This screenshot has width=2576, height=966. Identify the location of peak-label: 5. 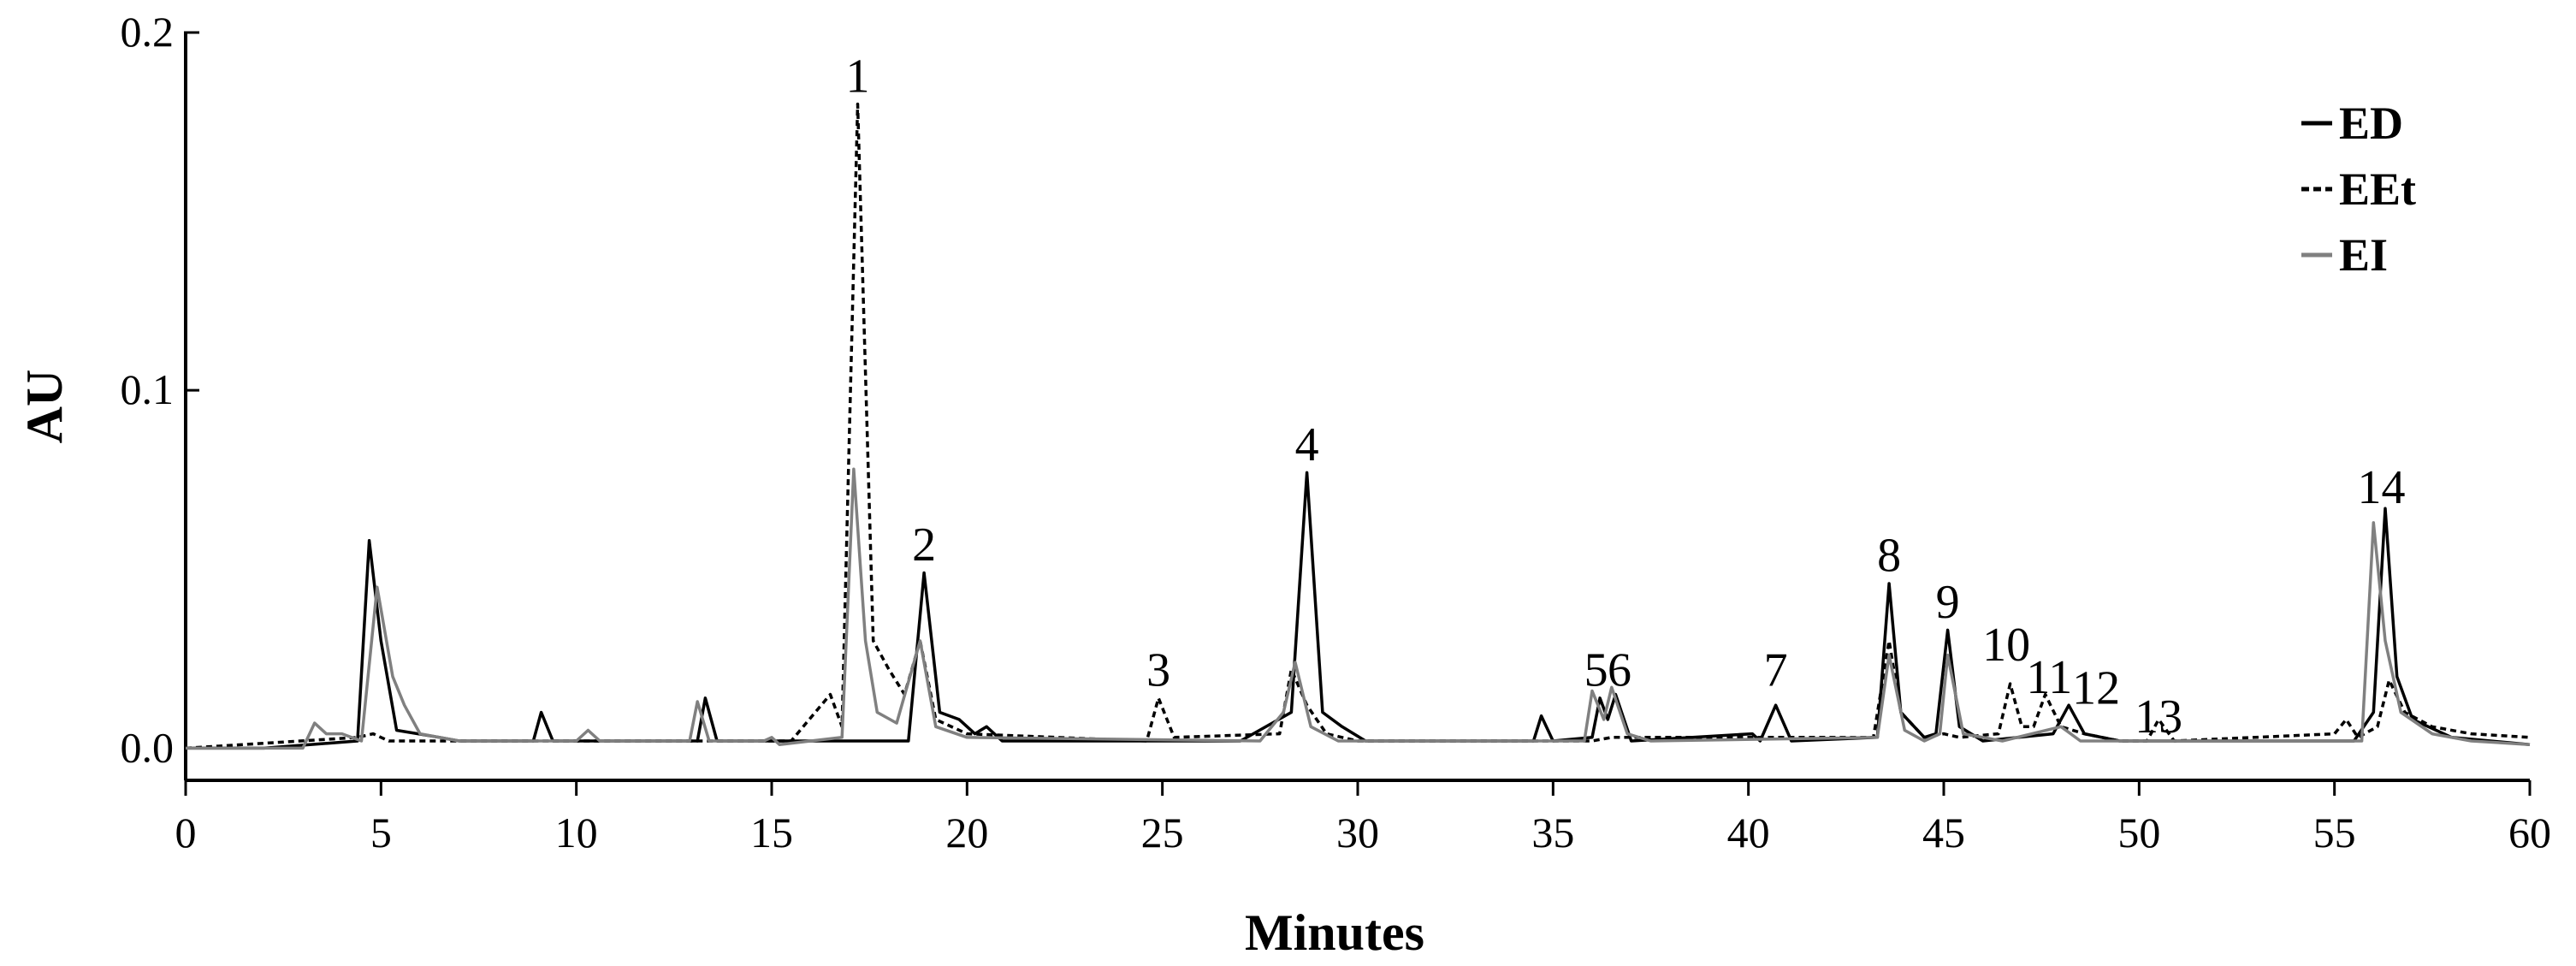
(1596, 669).